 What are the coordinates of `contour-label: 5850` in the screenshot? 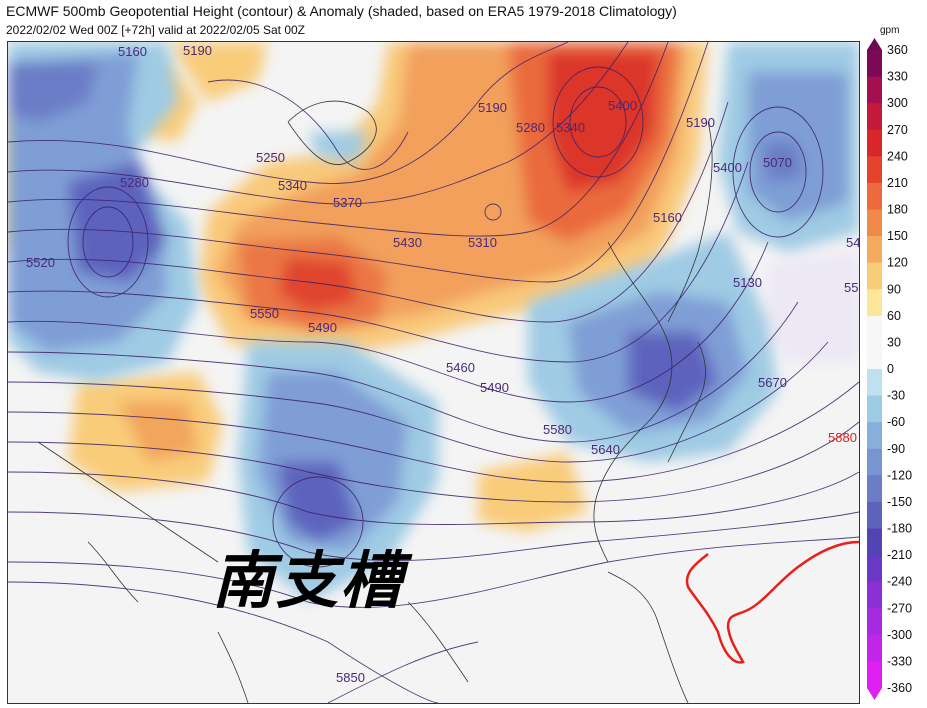 It's located at (350, 677).